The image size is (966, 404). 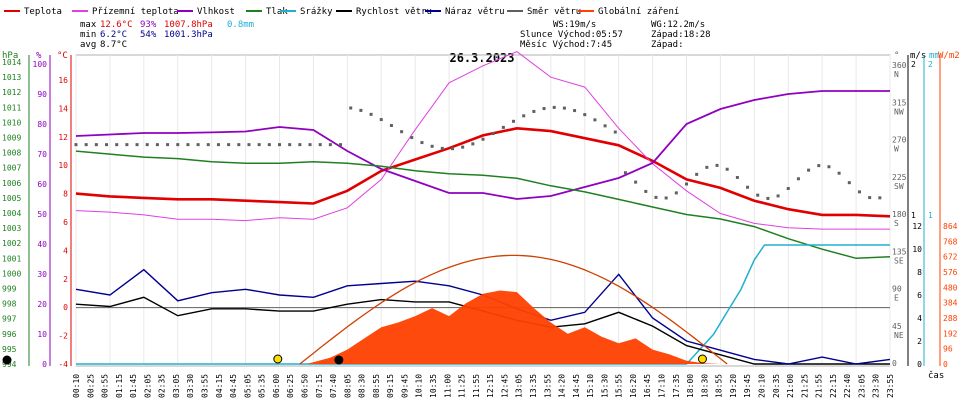 What do you see at coordinates (247, 386) in the screenshot?
I see `x-tick-label: 05:05` at bounding box center [247, 386].